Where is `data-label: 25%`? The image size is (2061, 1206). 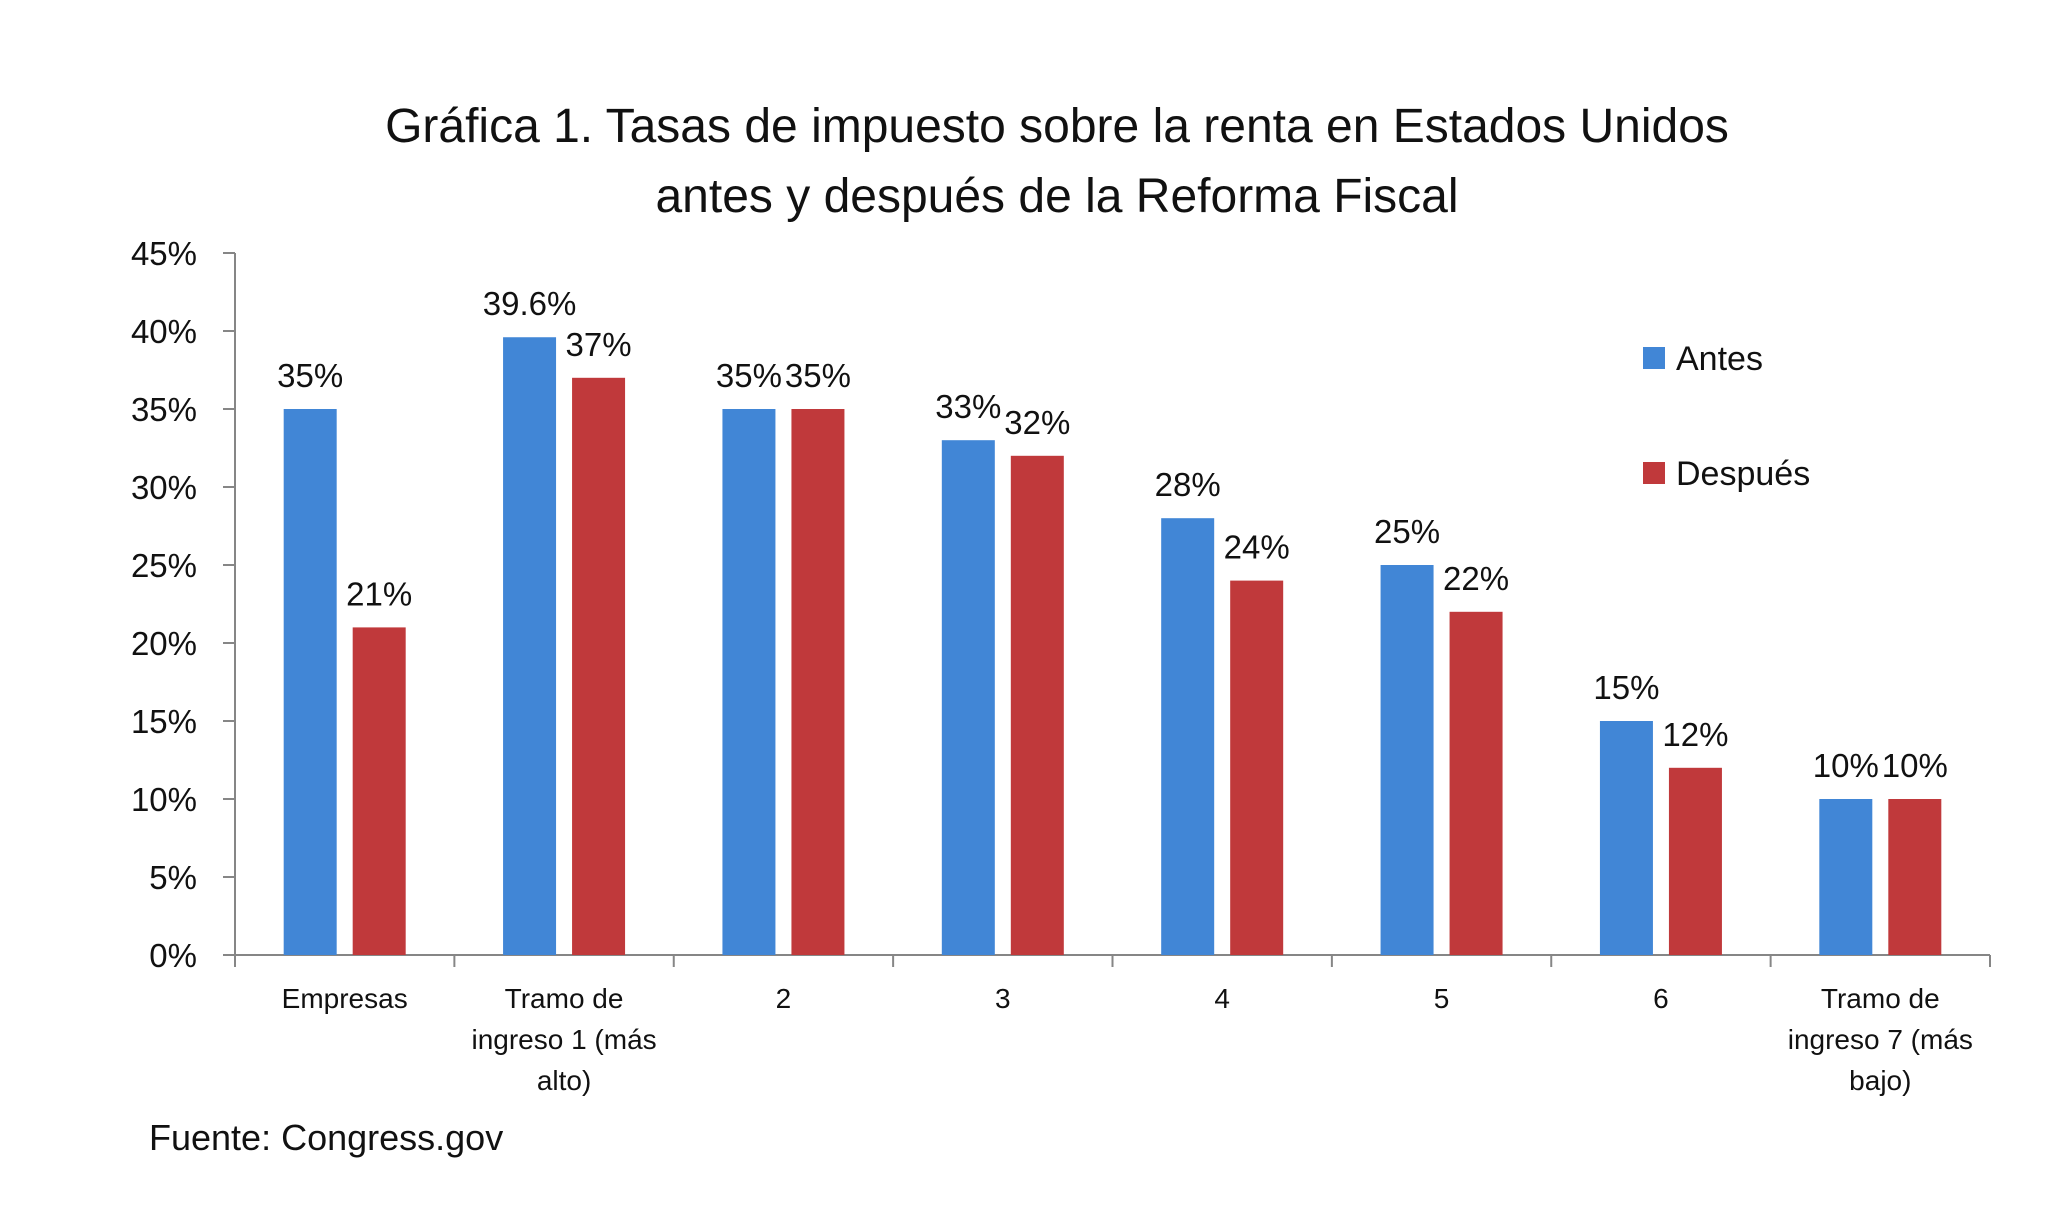 data-label: 25% is located at coordinates (1407, 531).